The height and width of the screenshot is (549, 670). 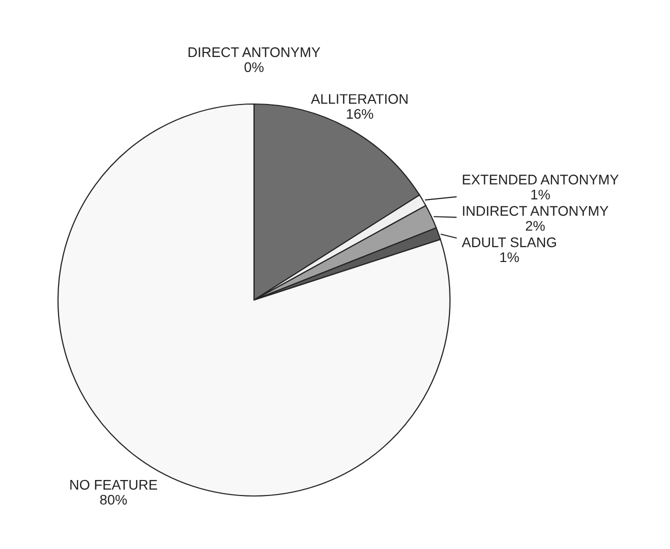 What do you see at coordinates (114, 485) in the screenshot?
I see `slice-label: NO FEATURE` at bounding box center [114, 485].